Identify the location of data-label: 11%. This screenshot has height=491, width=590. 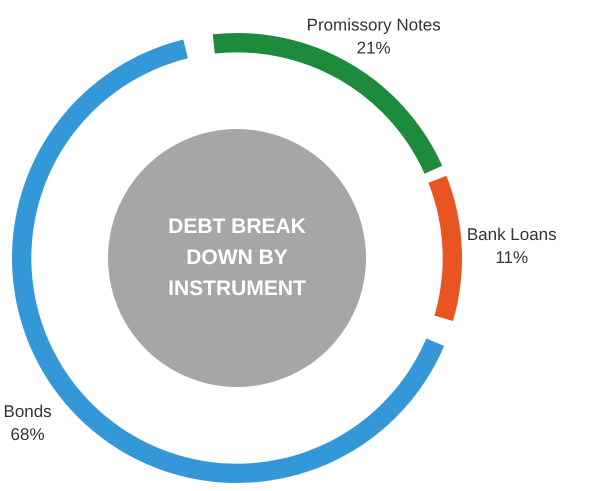
(511, 258).